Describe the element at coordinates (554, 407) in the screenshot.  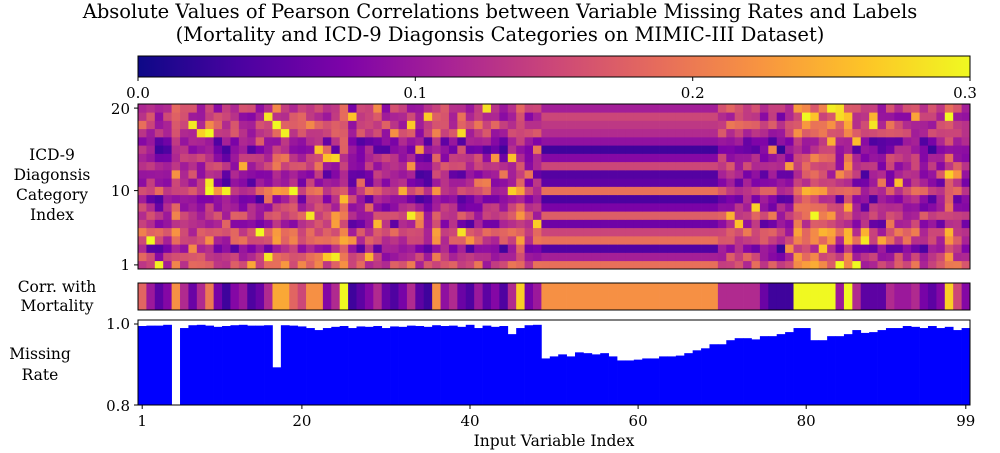
I see `x-axis-ticks` at that location.